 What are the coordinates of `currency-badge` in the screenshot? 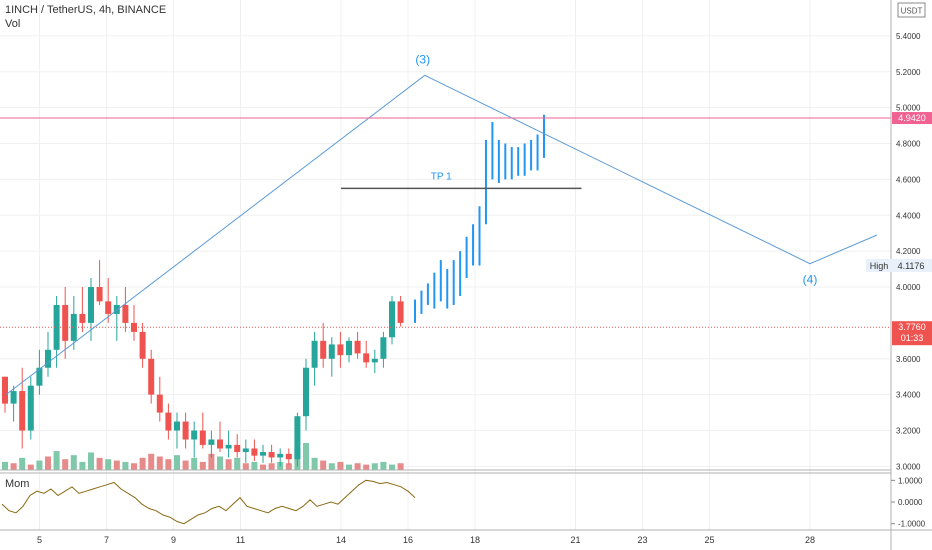 It's located at (911, 10).